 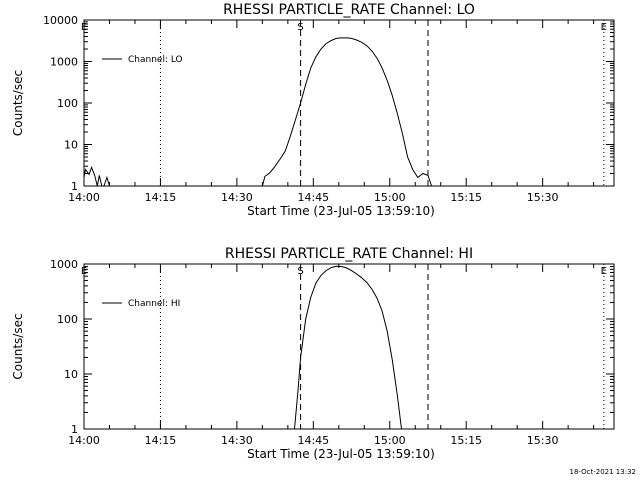 What do you see at coordinates (60, 20) in the screenshot?
I see `y-tick-label: 10000` at bounding box center [60, 20].